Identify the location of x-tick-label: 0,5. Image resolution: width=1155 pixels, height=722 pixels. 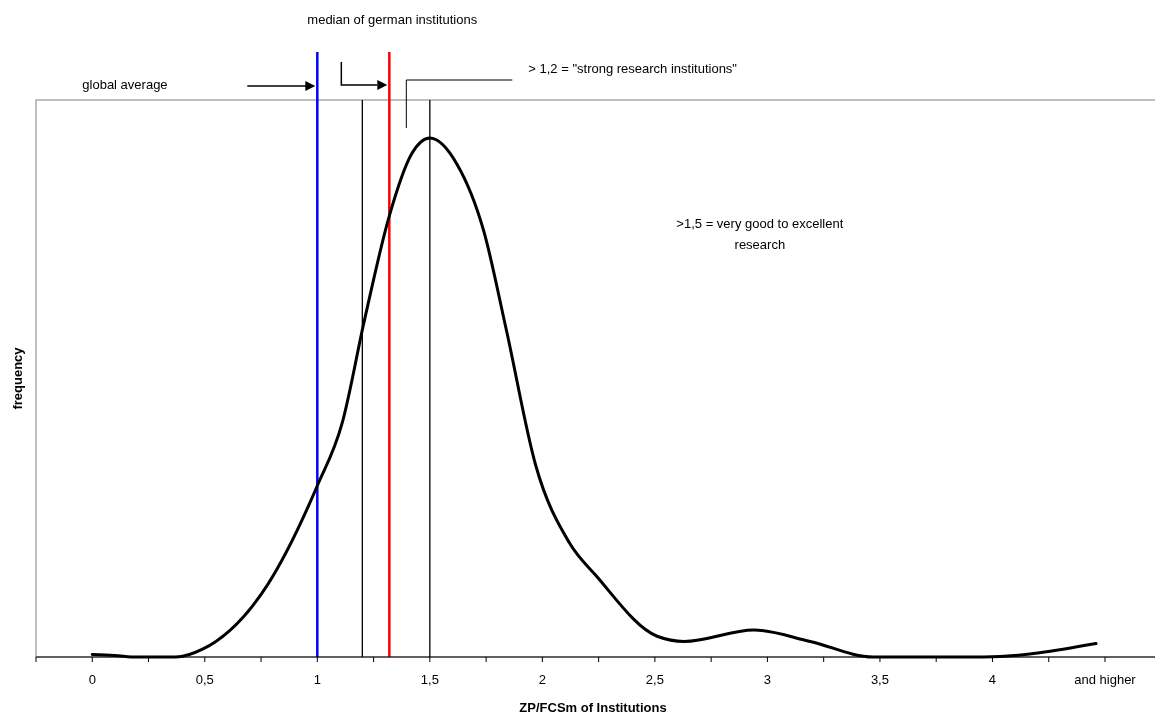
(204, 679).